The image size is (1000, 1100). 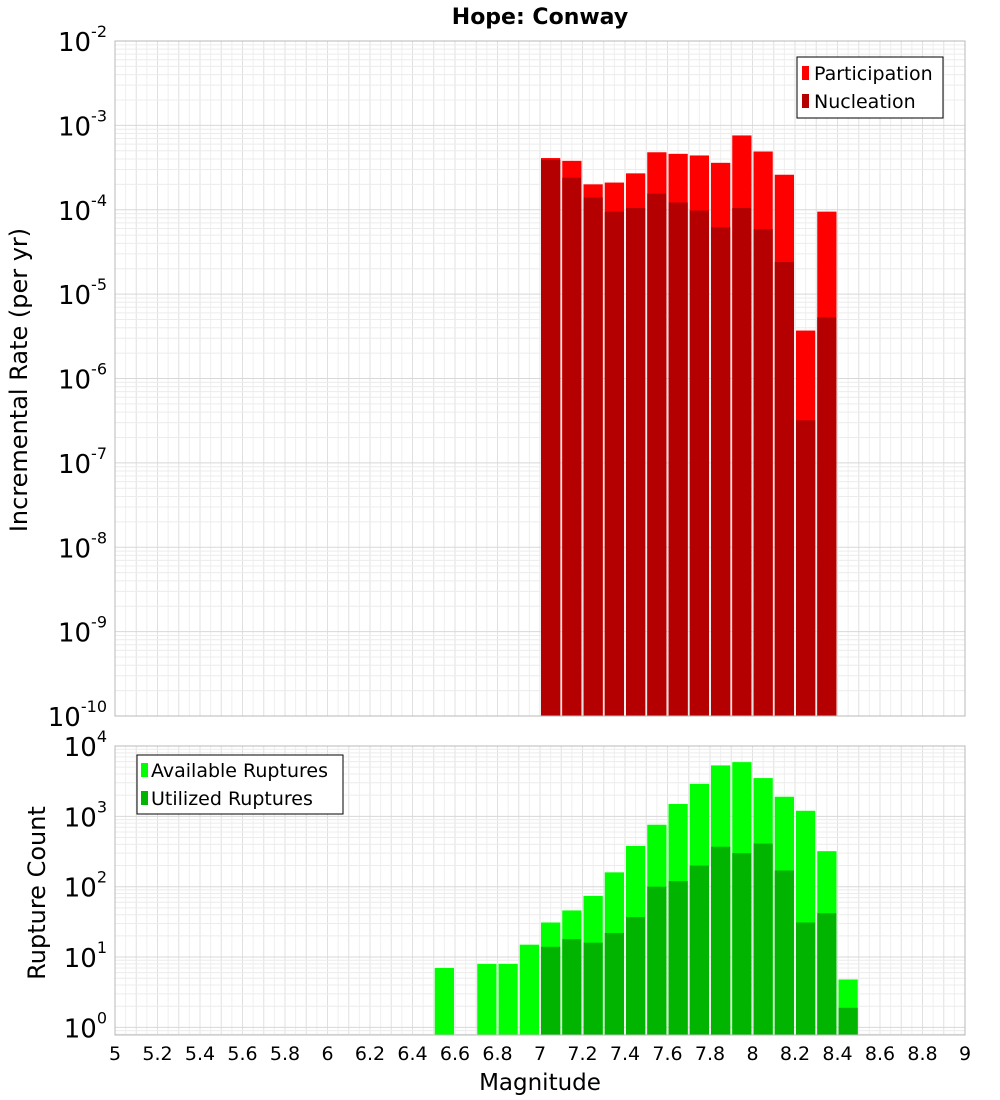 I want to click on count-y-tick-label: 10², so click(x=85, y=886).